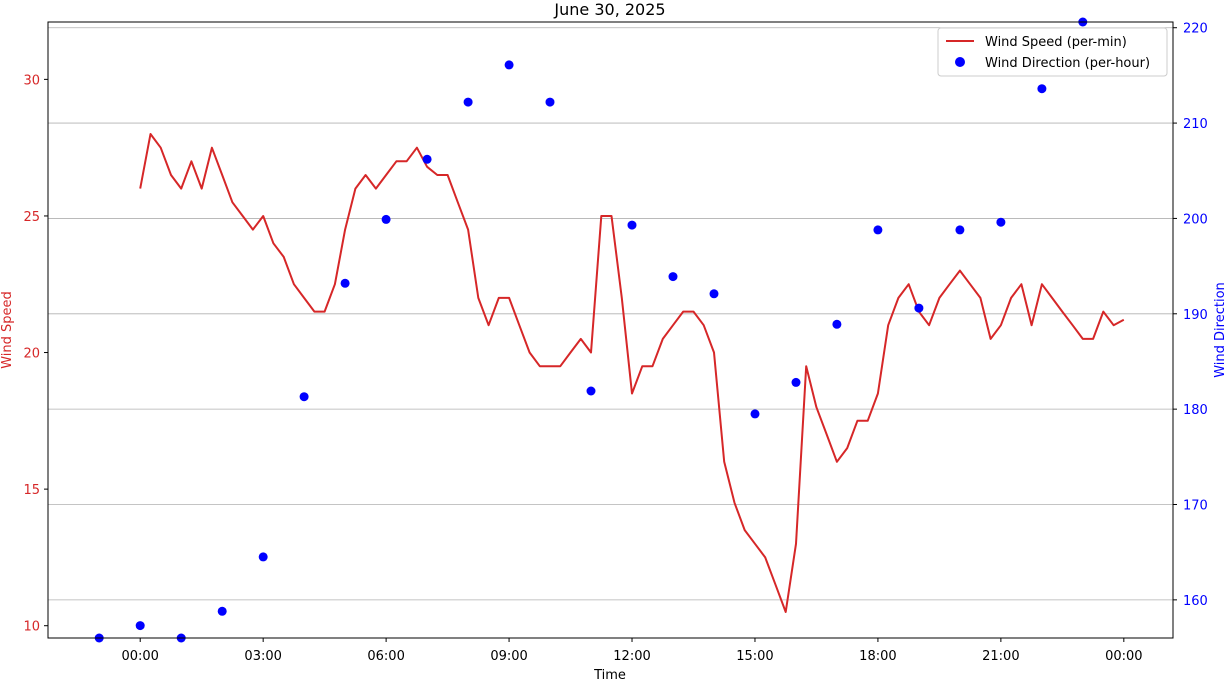 The image size is (1229, 682). I want to click on y-right-tick-label: 190, so click(1195, 315).